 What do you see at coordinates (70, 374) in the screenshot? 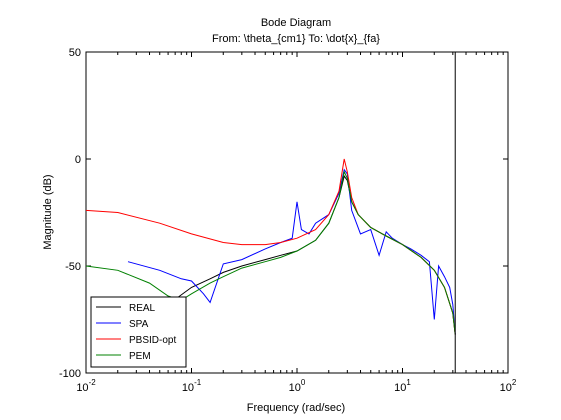
I see `y-tick-label: -100` at bounding box center [70, 374].